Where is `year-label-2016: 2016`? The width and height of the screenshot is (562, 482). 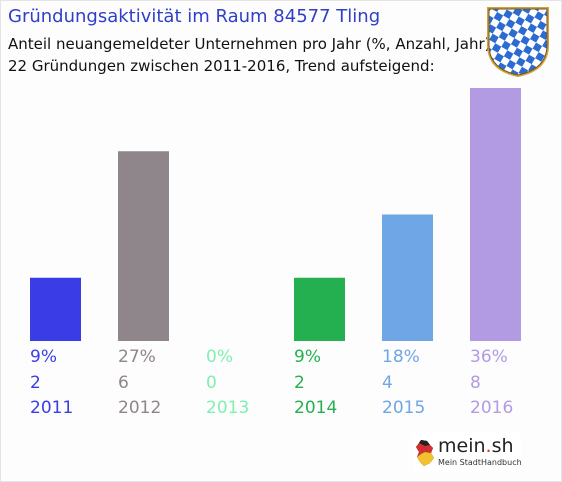 year-label-2016: 2016 is located at coordinates (492, 408).